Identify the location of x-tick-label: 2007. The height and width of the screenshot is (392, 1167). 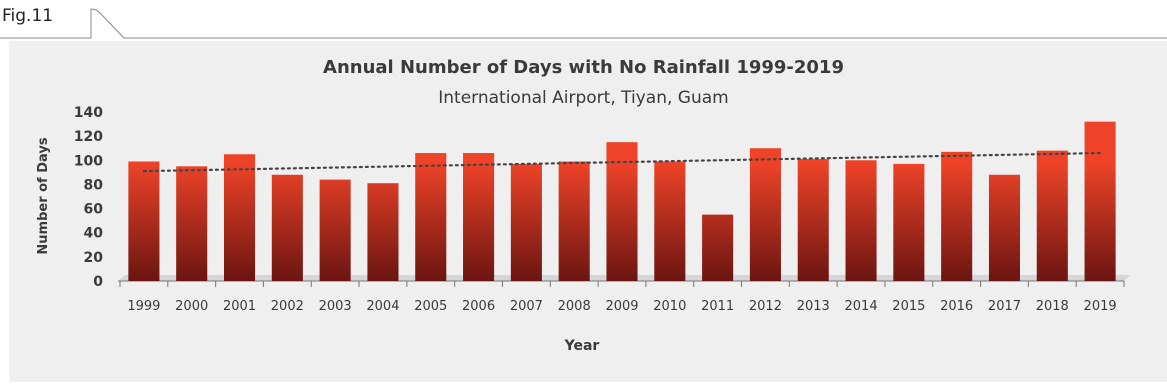
(526, 306).